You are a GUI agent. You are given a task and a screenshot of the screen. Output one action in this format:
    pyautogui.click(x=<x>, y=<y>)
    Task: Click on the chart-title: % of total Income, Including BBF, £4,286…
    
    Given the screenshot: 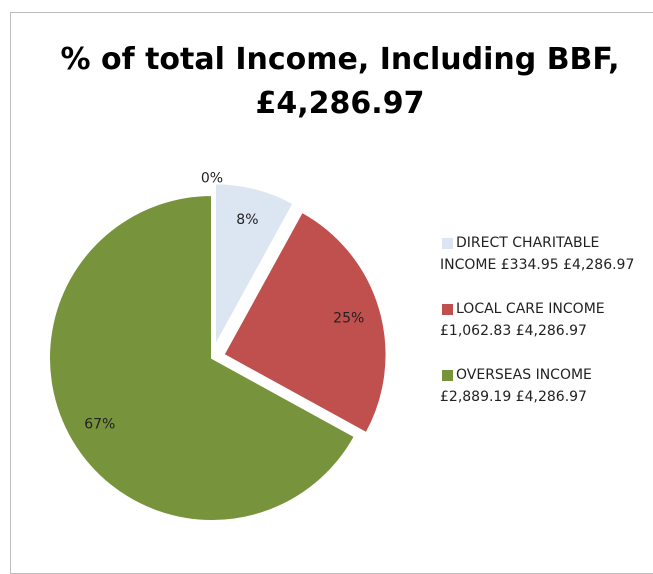 What is the action you would take?
    pyautogui.click(x=340, y=81)
    